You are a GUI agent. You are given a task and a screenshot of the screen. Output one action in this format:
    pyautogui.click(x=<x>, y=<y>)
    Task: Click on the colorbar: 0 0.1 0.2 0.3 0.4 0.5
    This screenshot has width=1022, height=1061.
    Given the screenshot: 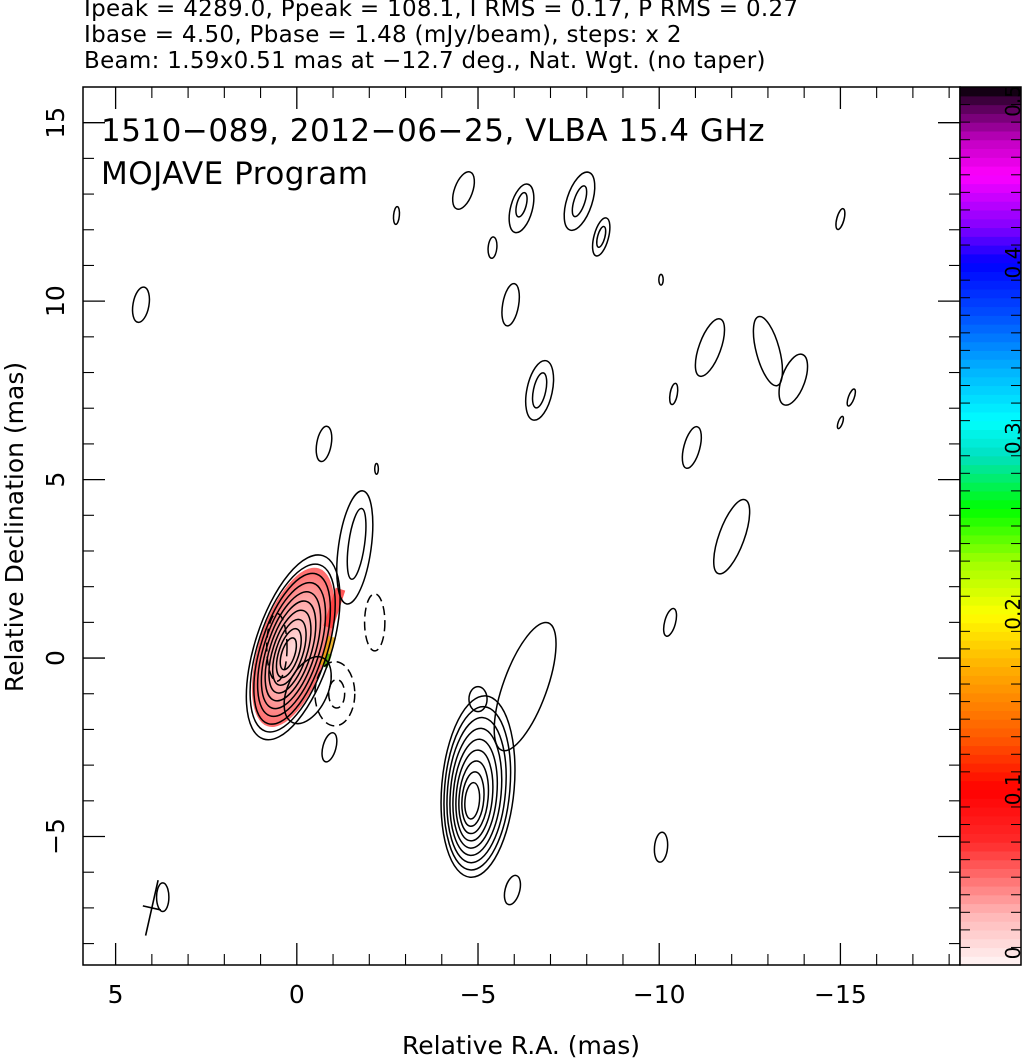 What is the action you would take?
    pyautogui.click(x=990, y=525)
    